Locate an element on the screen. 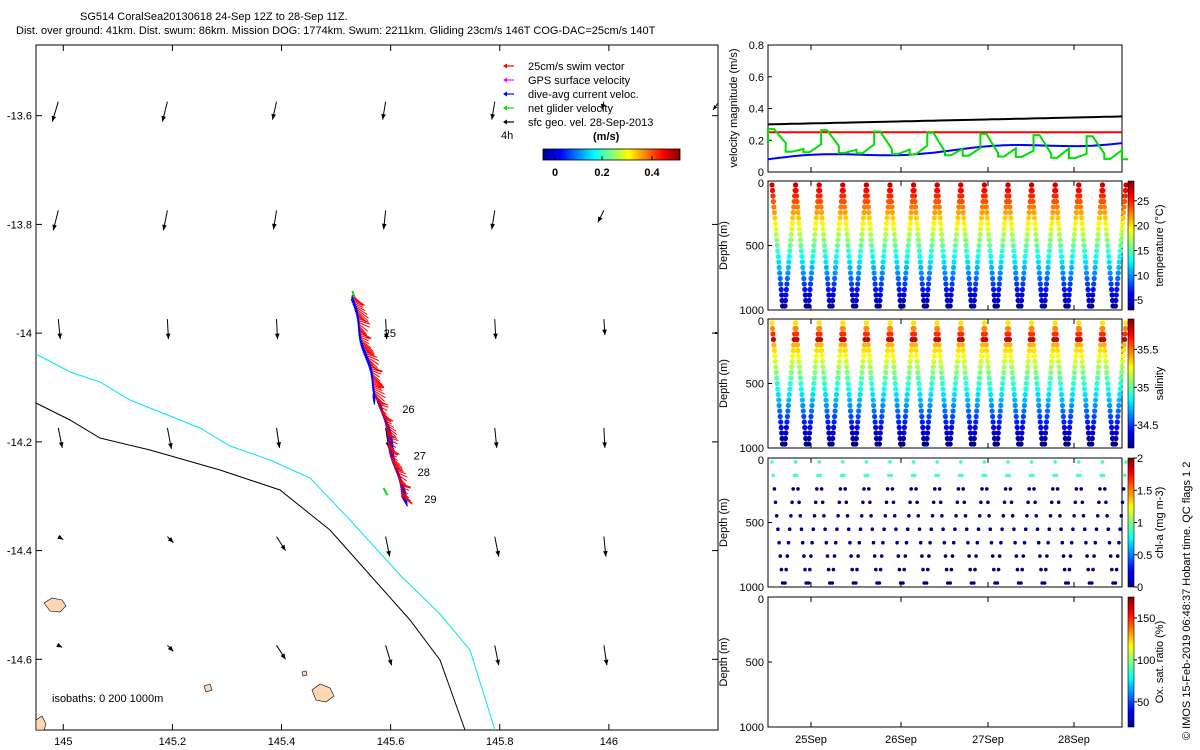 Image resolution: width=1200 pixels, height=750 pixels. vector-head is located at coordinates (492, 116).